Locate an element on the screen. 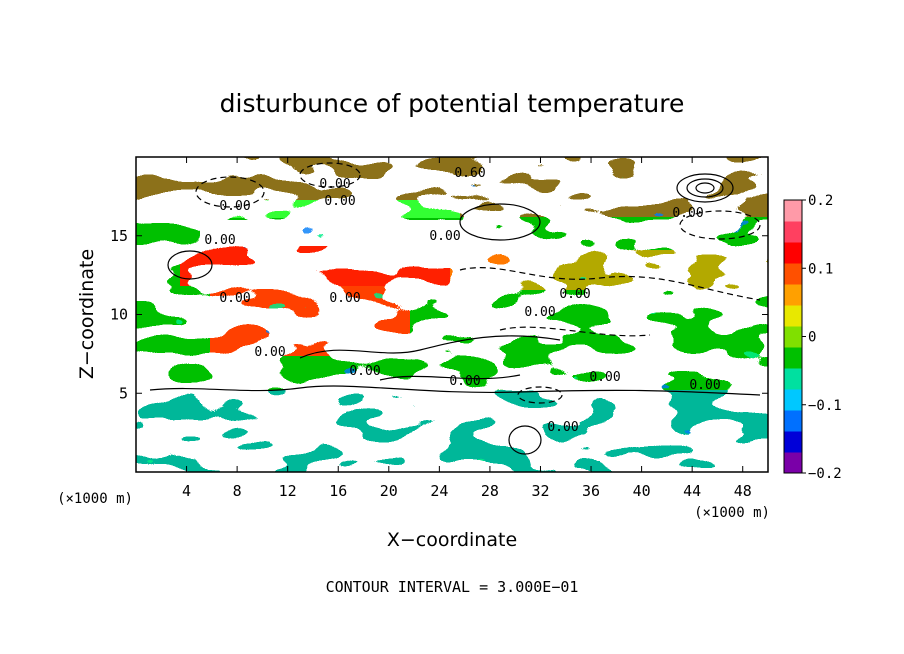 The height and width of the screenshot is (654, 904). x-tick-label: 32 is located at coordinates (540, 491).